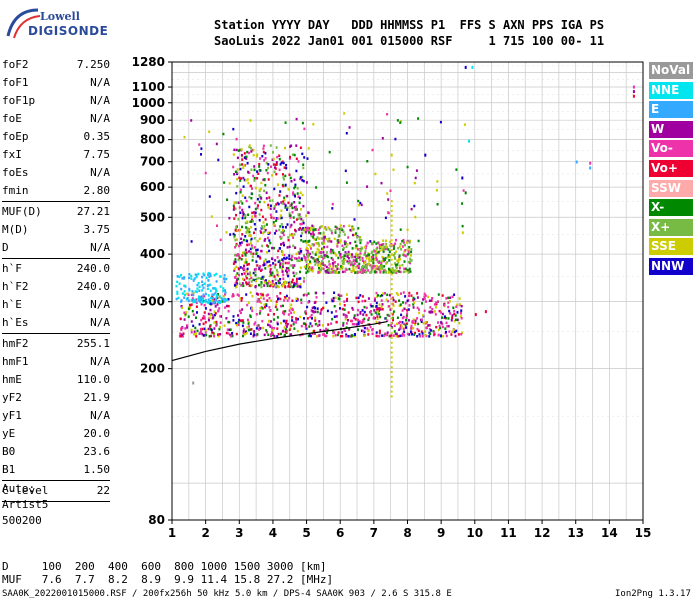 The width and height of the screenshot is (700, 600). What do you see at coordinates (97, 136) in the screenshot?
I see `param-value: 0.35` at bounding box center [97, 136].